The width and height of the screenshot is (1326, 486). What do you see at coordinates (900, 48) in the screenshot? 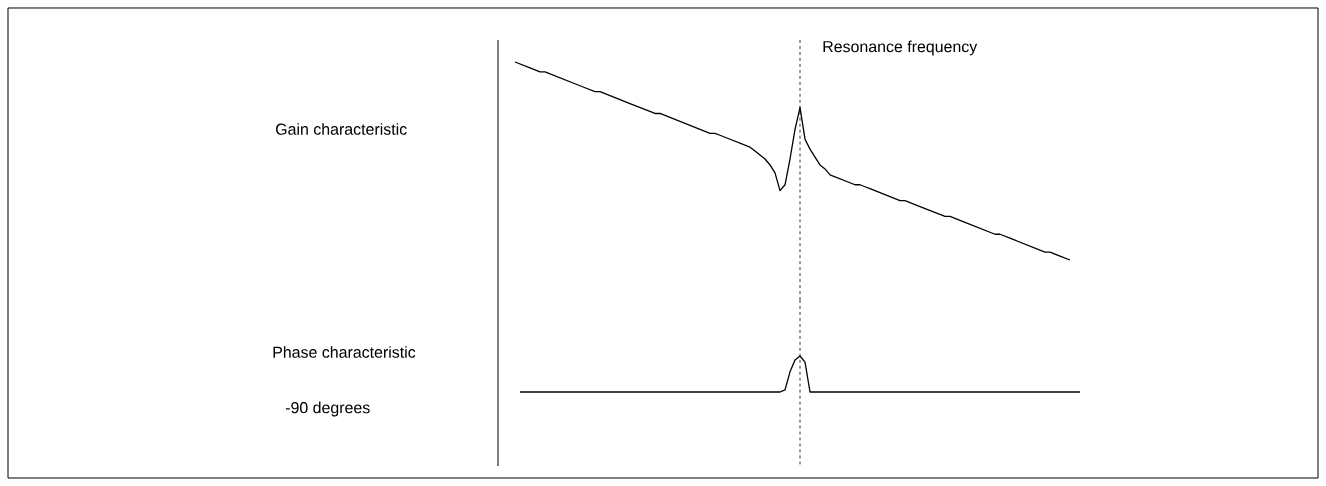
I see `text: Resonance frequency` at bounding box center [900, 48].